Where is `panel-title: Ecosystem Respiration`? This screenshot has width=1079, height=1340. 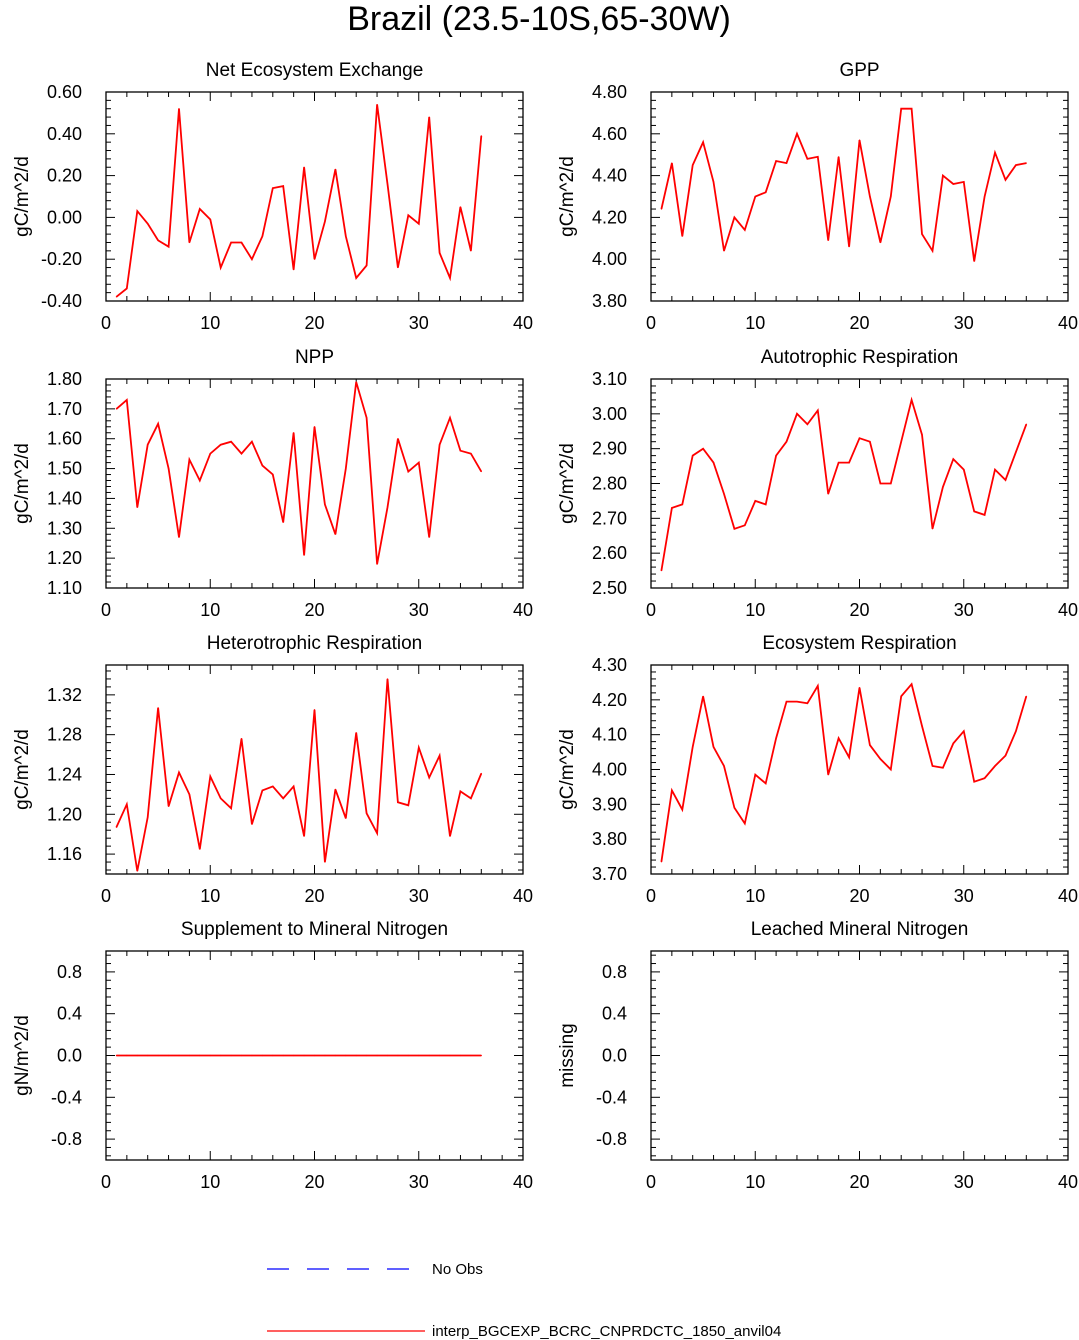
panel-title: Ecosystem Respiration is located at coordinates (859, 643).